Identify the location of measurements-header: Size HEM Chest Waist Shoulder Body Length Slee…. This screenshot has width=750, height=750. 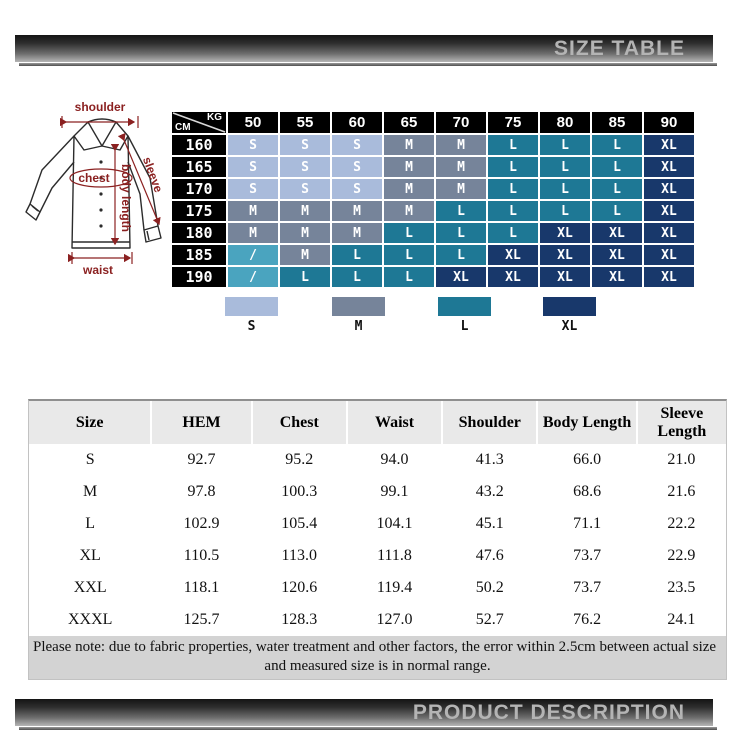
(377, 422).